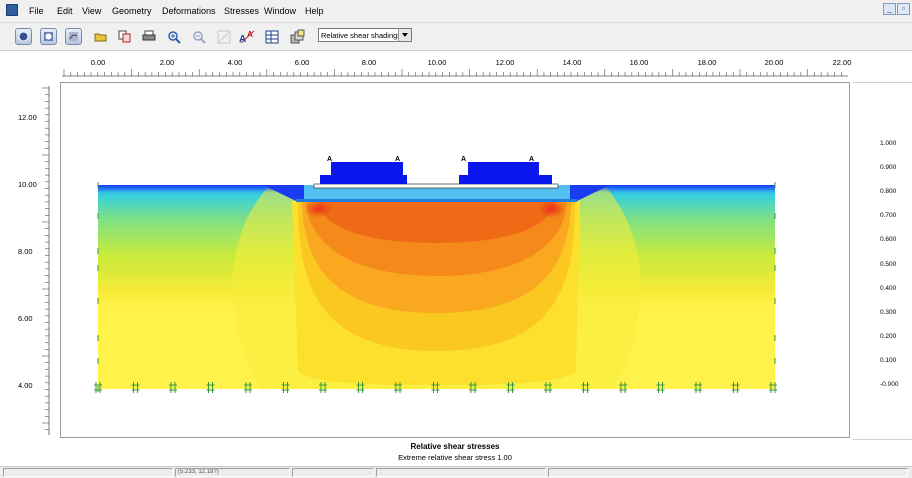 This screenshot has height=478, width=912. What do you see at coordinates (235, 62) in the screenshot?
I see `x-tick-label: 4.00` at bounding box center [235, 62].